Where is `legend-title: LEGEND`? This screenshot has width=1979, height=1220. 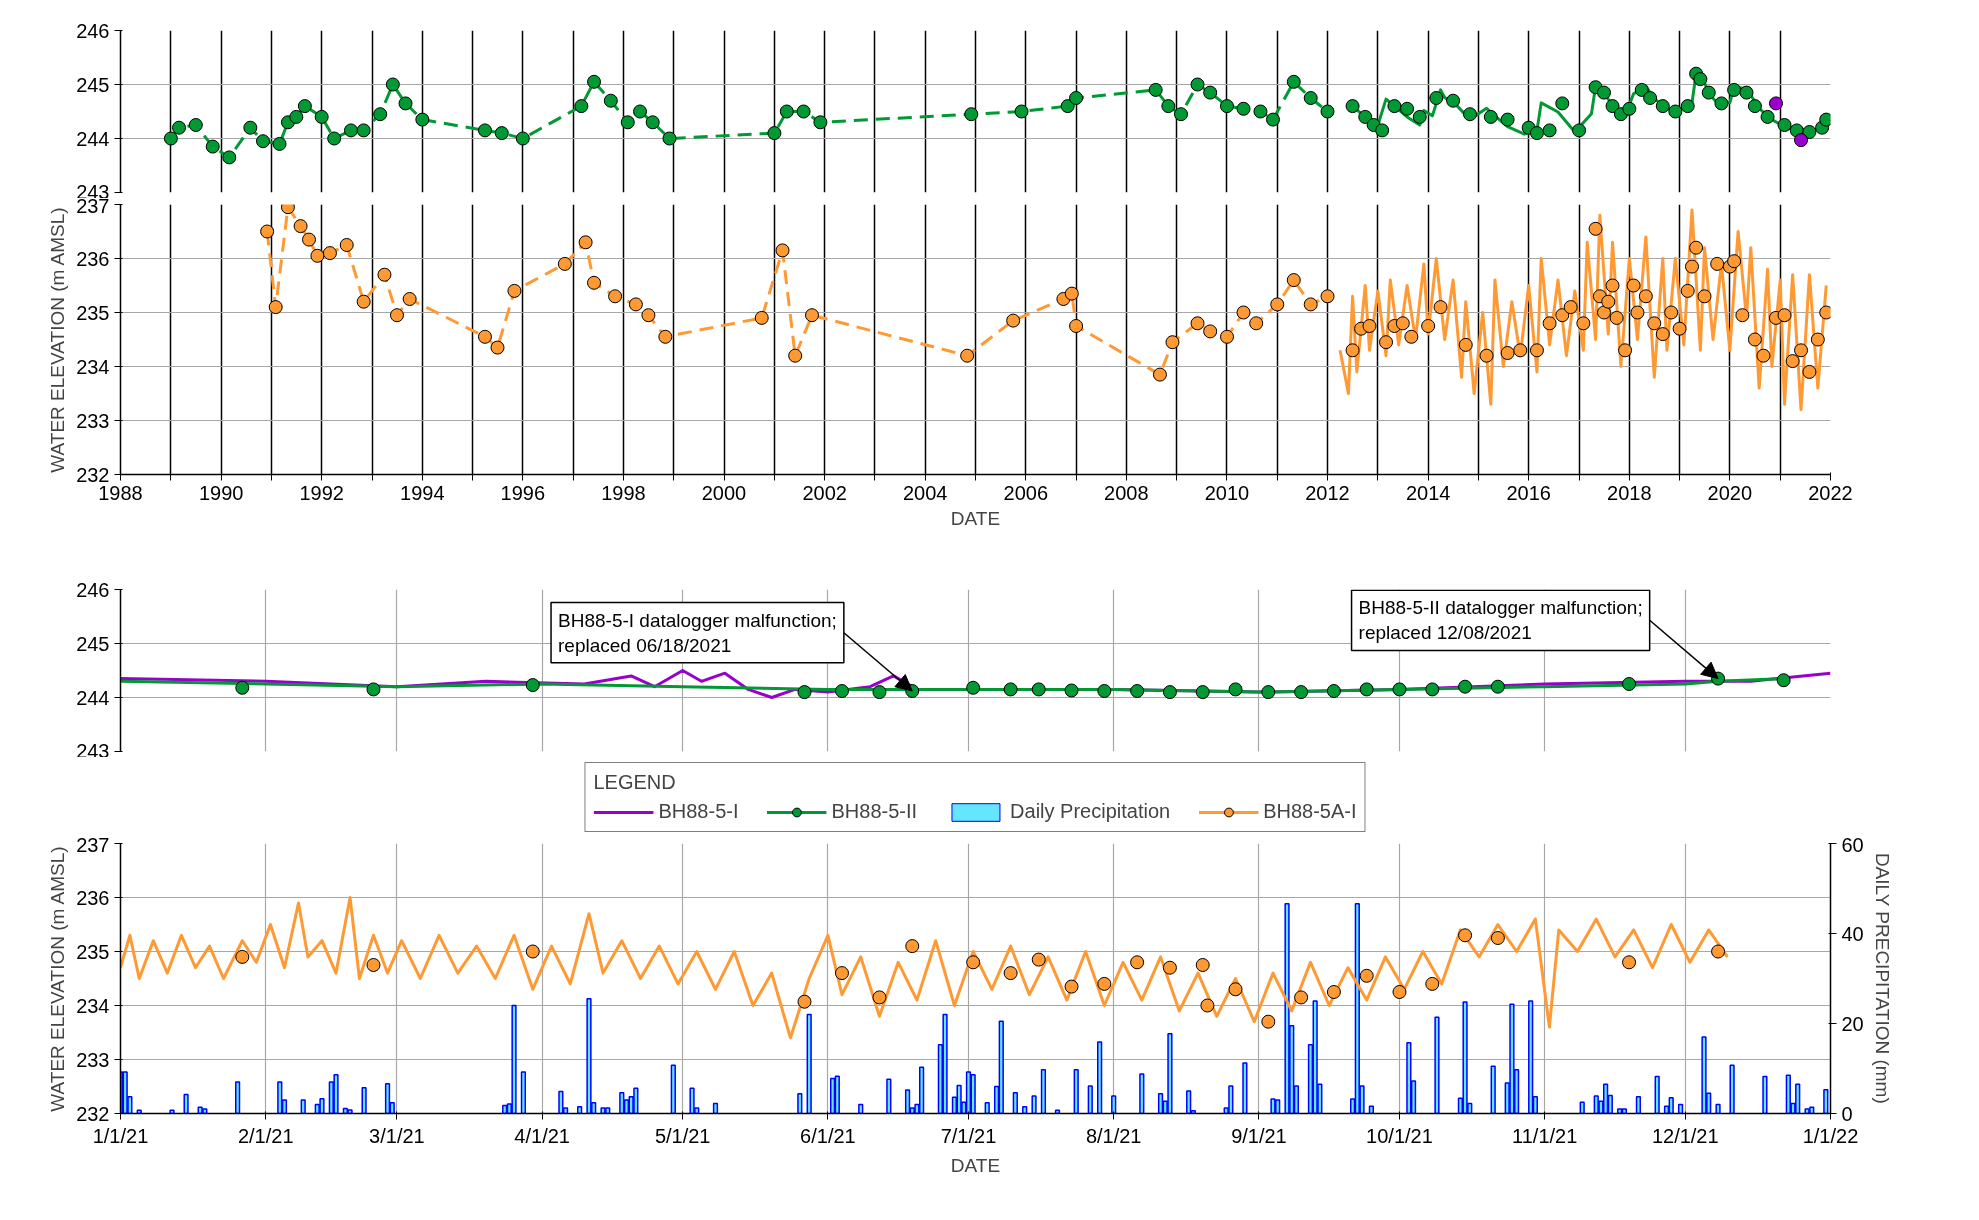 legend-title: LEGEND is located at coordinates (635, 782).